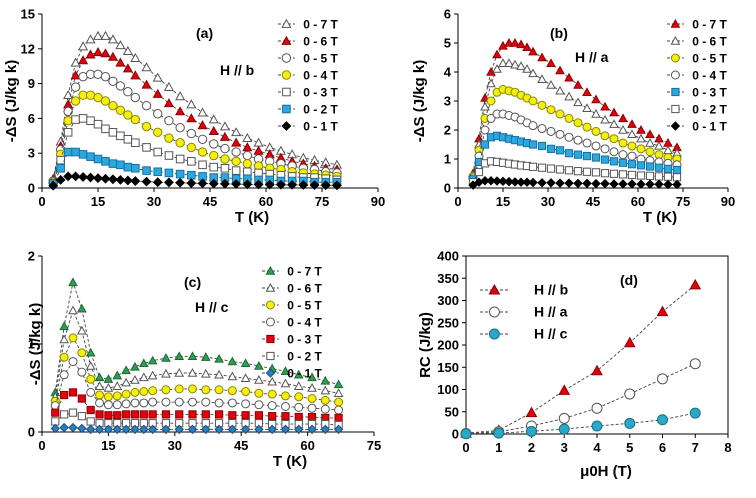 This screenshot has height=498, width=756. I want to click on panel-label: (c), so click(192, 282).